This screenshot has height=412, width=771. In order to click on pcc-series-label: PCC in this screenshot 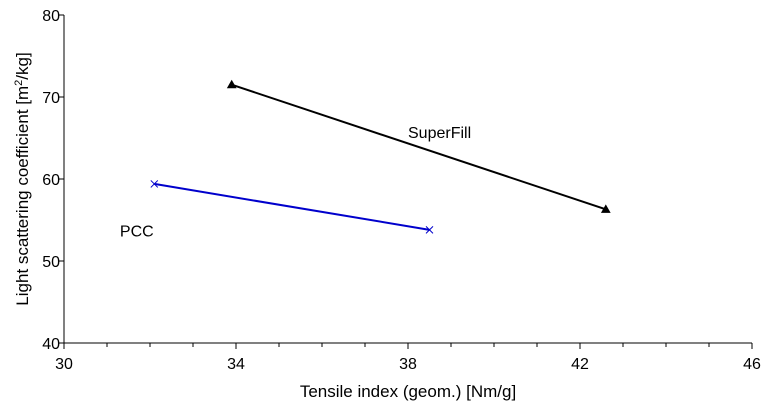, I will do `click(137, 231)`.